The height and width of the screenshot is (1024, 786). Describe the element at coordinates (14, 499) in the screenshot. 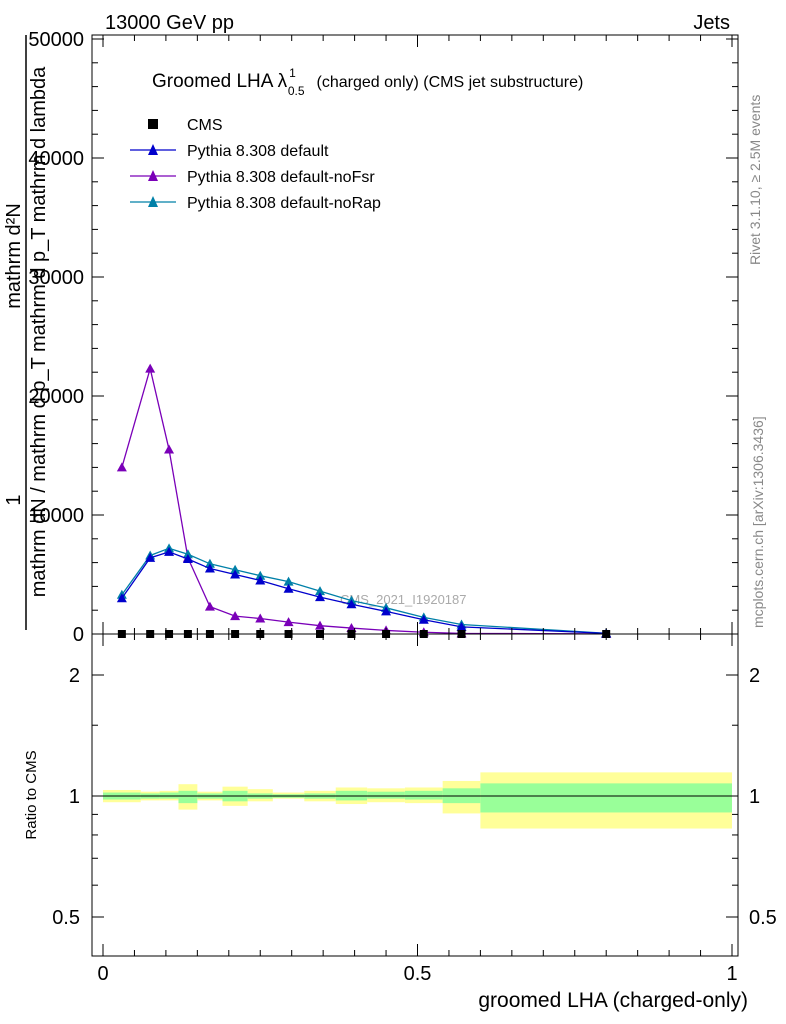

I see `ylabel-line1: 1` at that location.